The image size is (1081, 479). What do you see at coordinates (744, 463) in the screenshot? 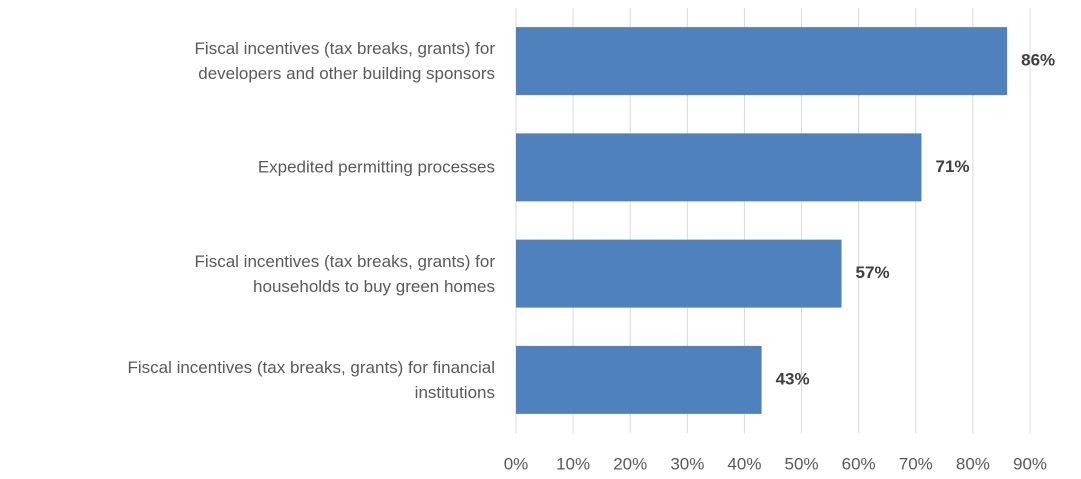
I see `x-tick-label: 40%` at bounding box center [744, 463].